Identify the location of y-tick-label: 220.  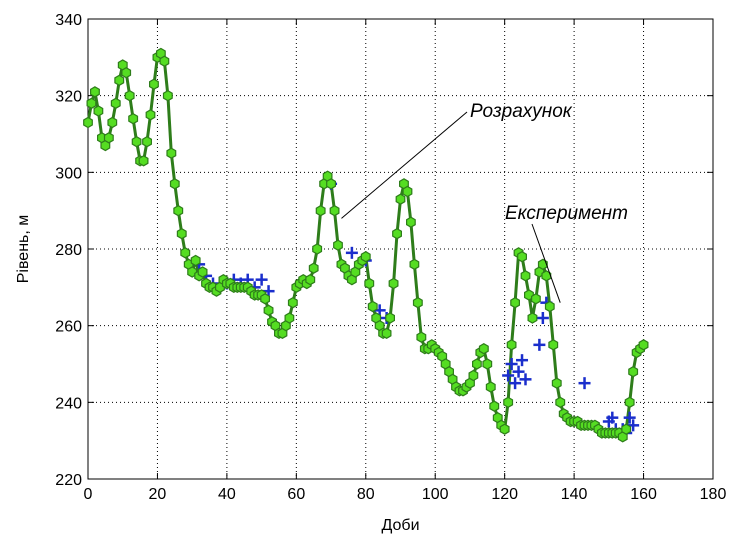
(68, 480).